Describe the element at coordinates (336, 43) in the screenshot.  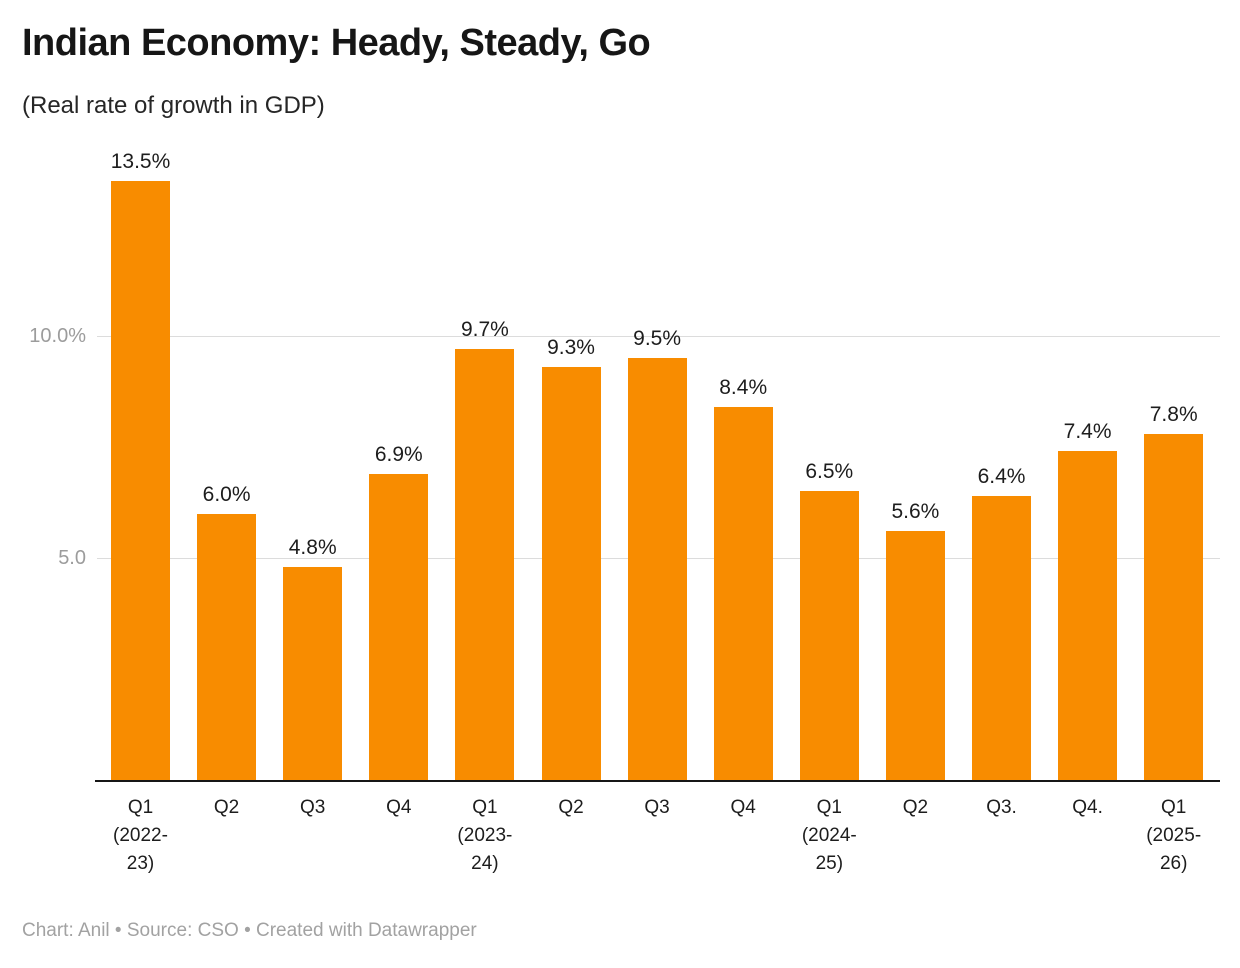
I see `chart-title: Indian Economy: Heady, Steady, Go` at that location.